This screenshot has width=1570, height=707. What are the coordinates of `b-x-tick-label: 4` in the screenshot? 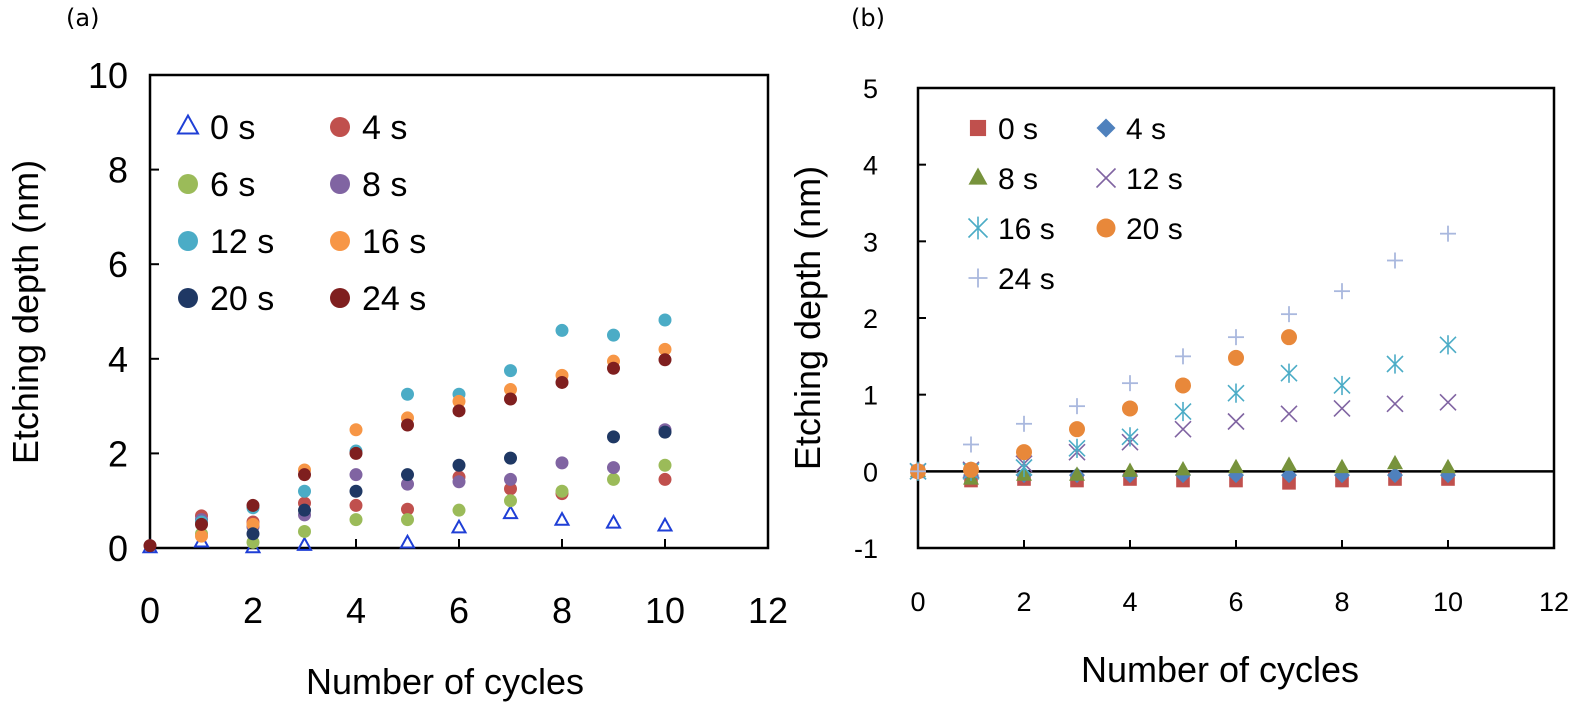 It's located at (1129, 602).